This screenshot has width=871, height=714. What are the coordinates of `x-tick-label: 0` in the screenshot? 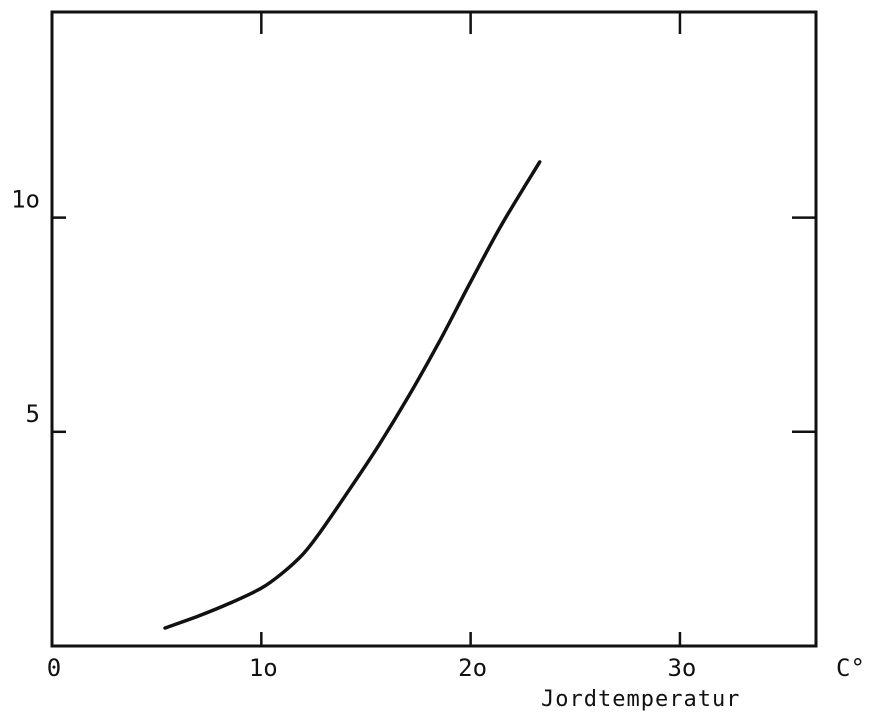 It's located at (54, 668).